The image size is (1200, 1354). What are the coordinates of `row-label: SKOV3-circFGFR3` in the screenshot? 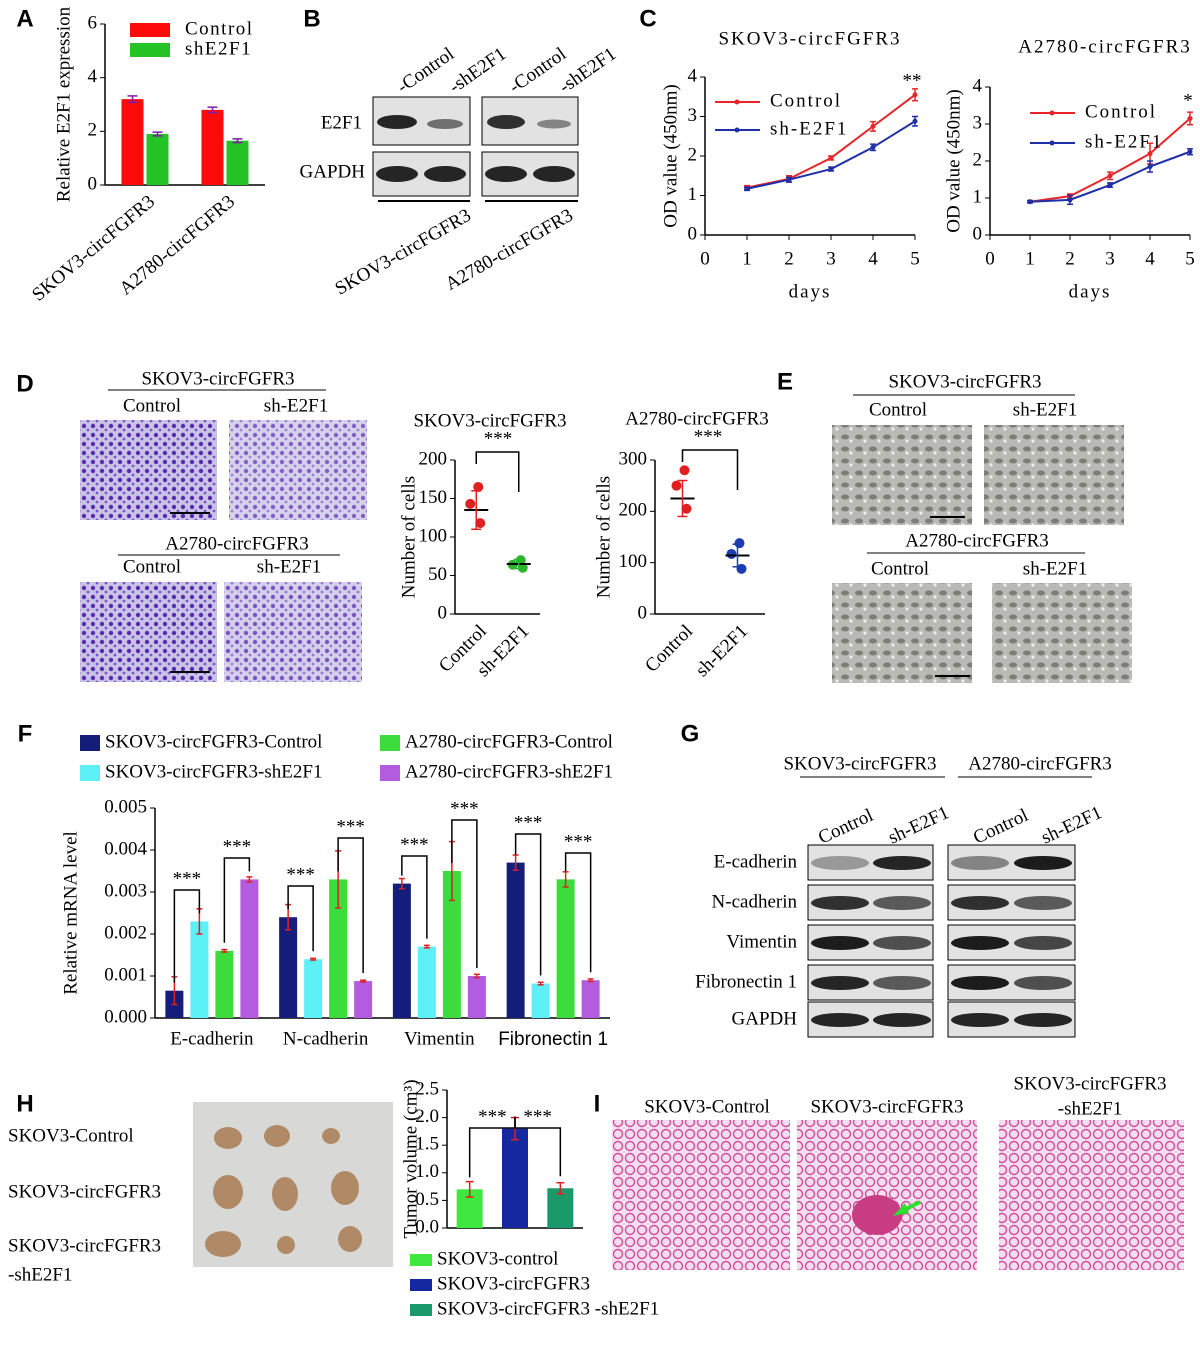 It's located at (84, 1245).